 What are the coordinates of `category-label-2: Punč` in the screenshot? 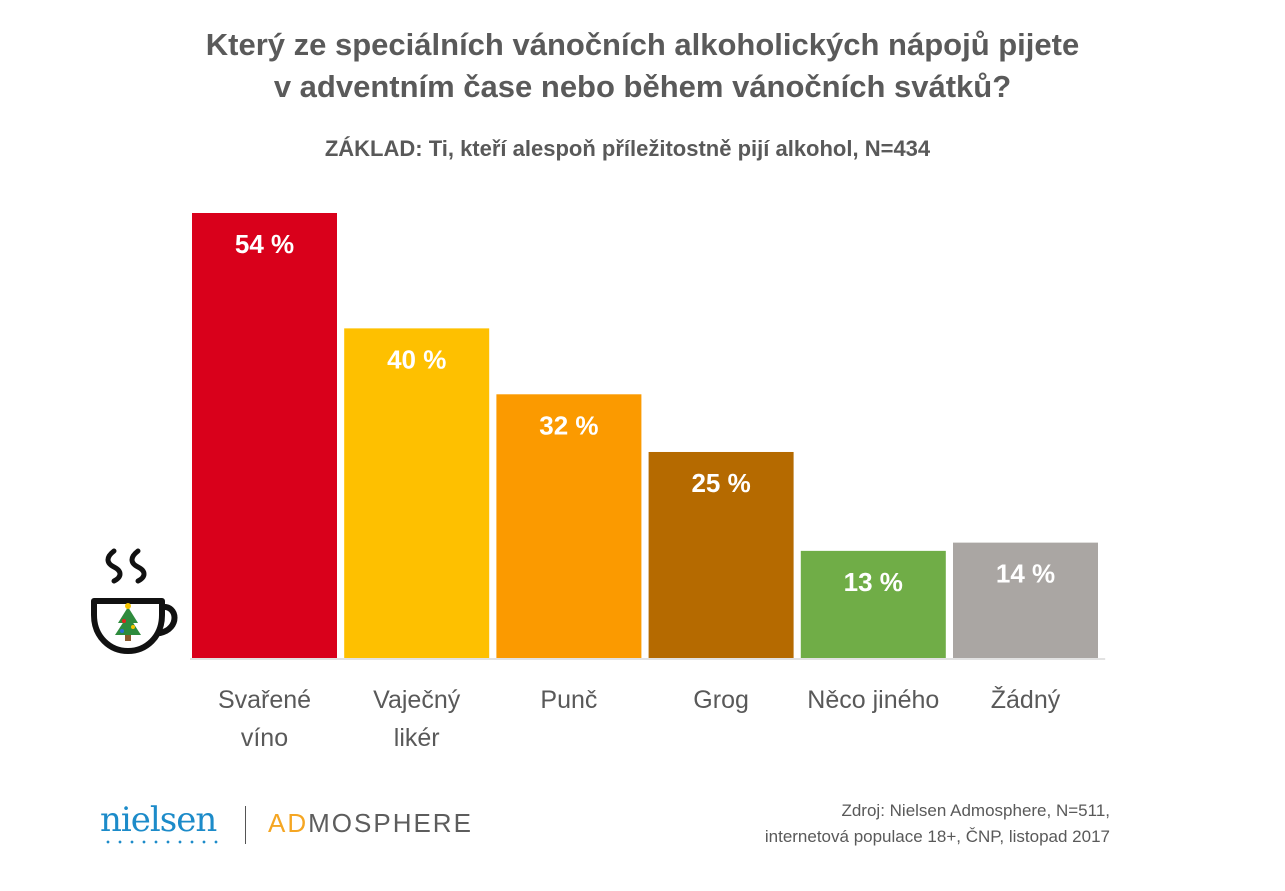 It's located at (568, 700).